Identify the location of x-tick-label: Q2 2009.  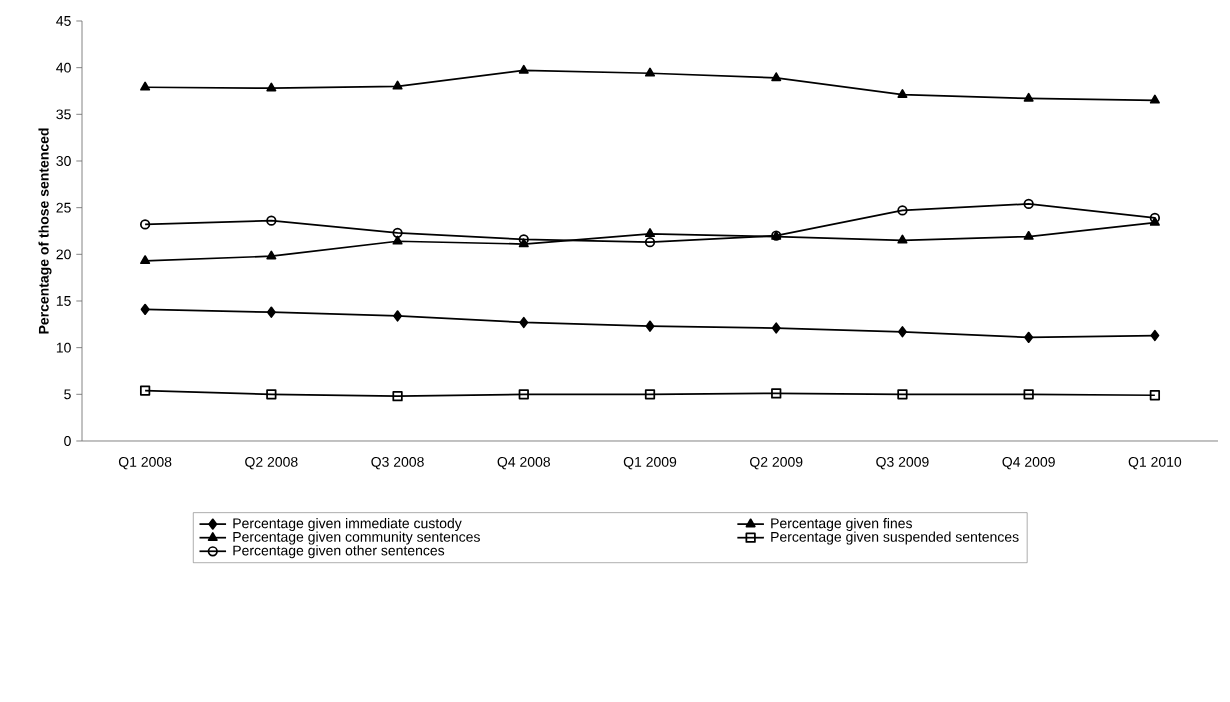
(776, 463).